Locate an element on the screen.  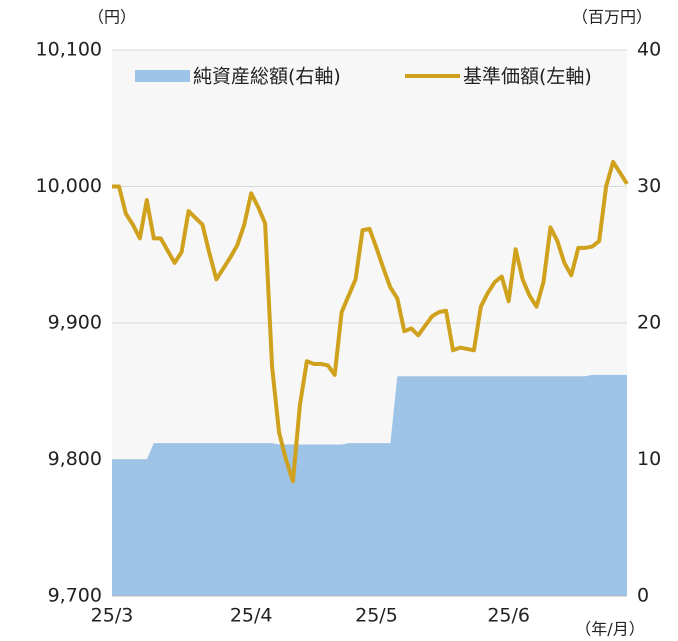
x-tick-label: 25/5 is located at coordinates (376, 616).